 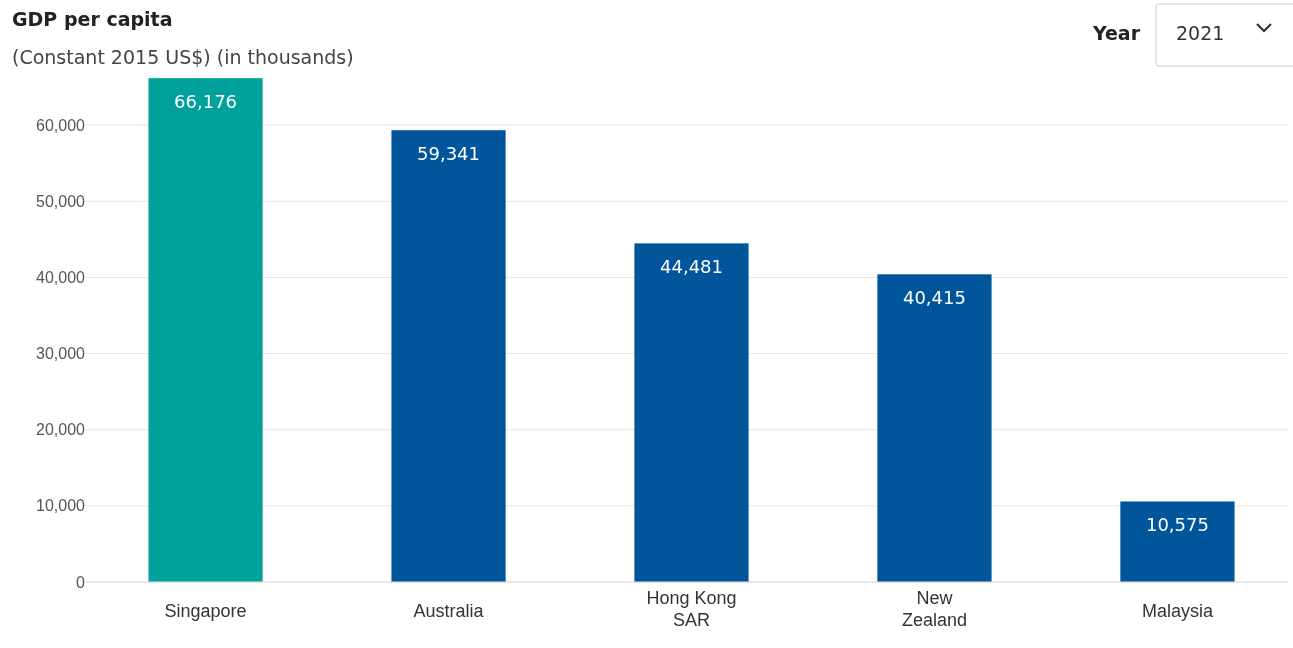 I want to click on y-tick-label: 50,000, so click(x=61, y=201).